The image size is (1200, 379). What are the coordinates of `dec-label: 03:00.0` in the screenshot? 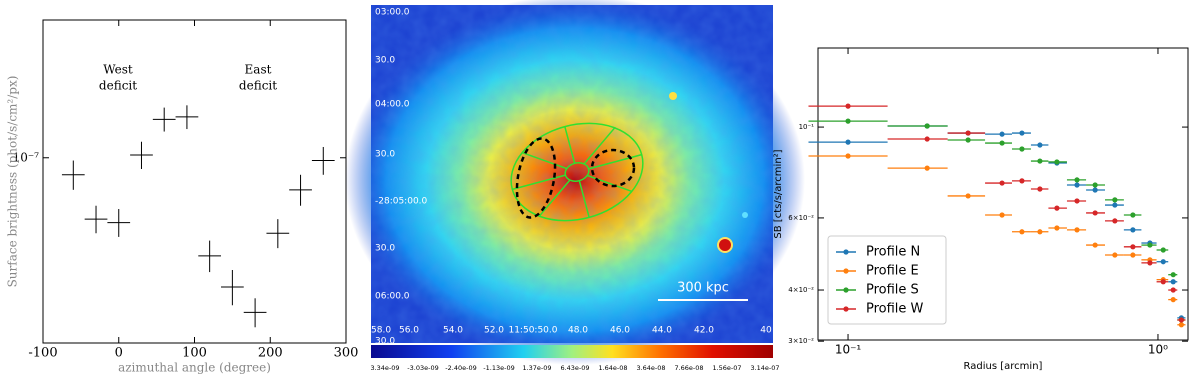 It's located at (392, 13).